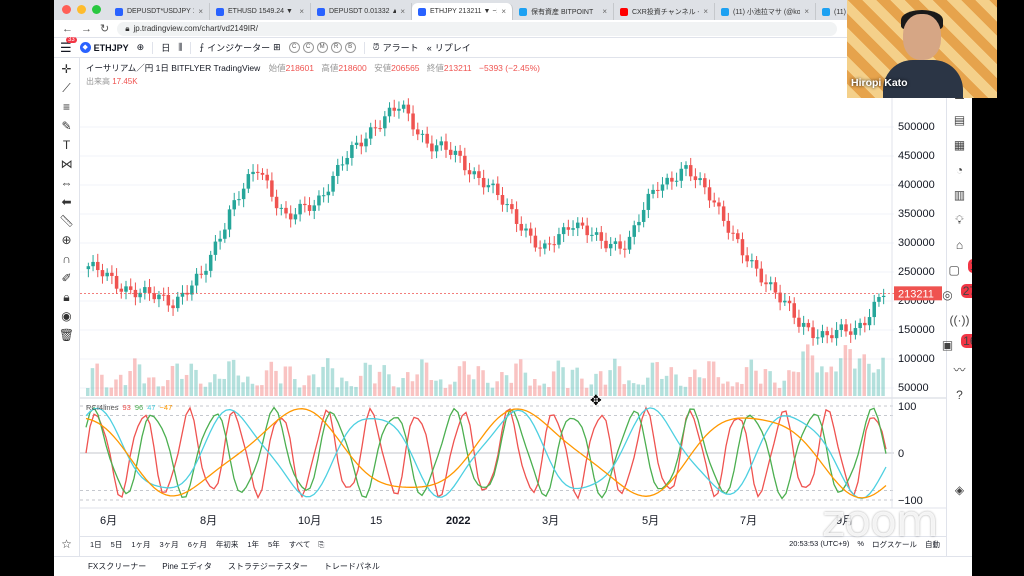 This screenshot has width=1024, height=576. Describe the element at coordinates (66, 297) in the screenshot. I see `lock-drawings-icon: 🔒︎` at that location.